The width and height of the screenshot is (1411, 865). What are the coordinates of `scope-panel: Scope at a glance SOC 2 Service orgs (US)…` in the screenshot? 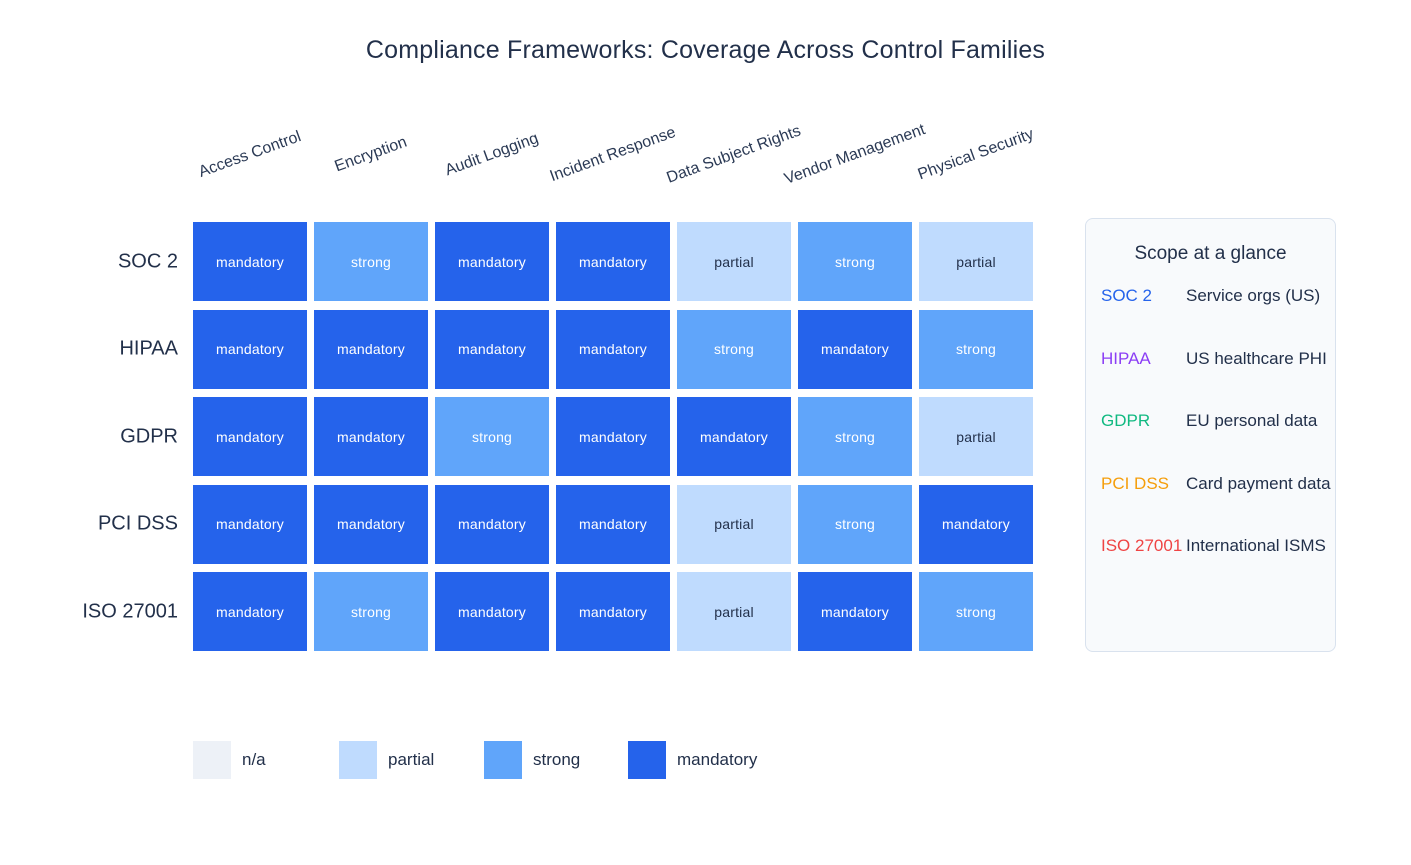 It's located at (1210, 435).